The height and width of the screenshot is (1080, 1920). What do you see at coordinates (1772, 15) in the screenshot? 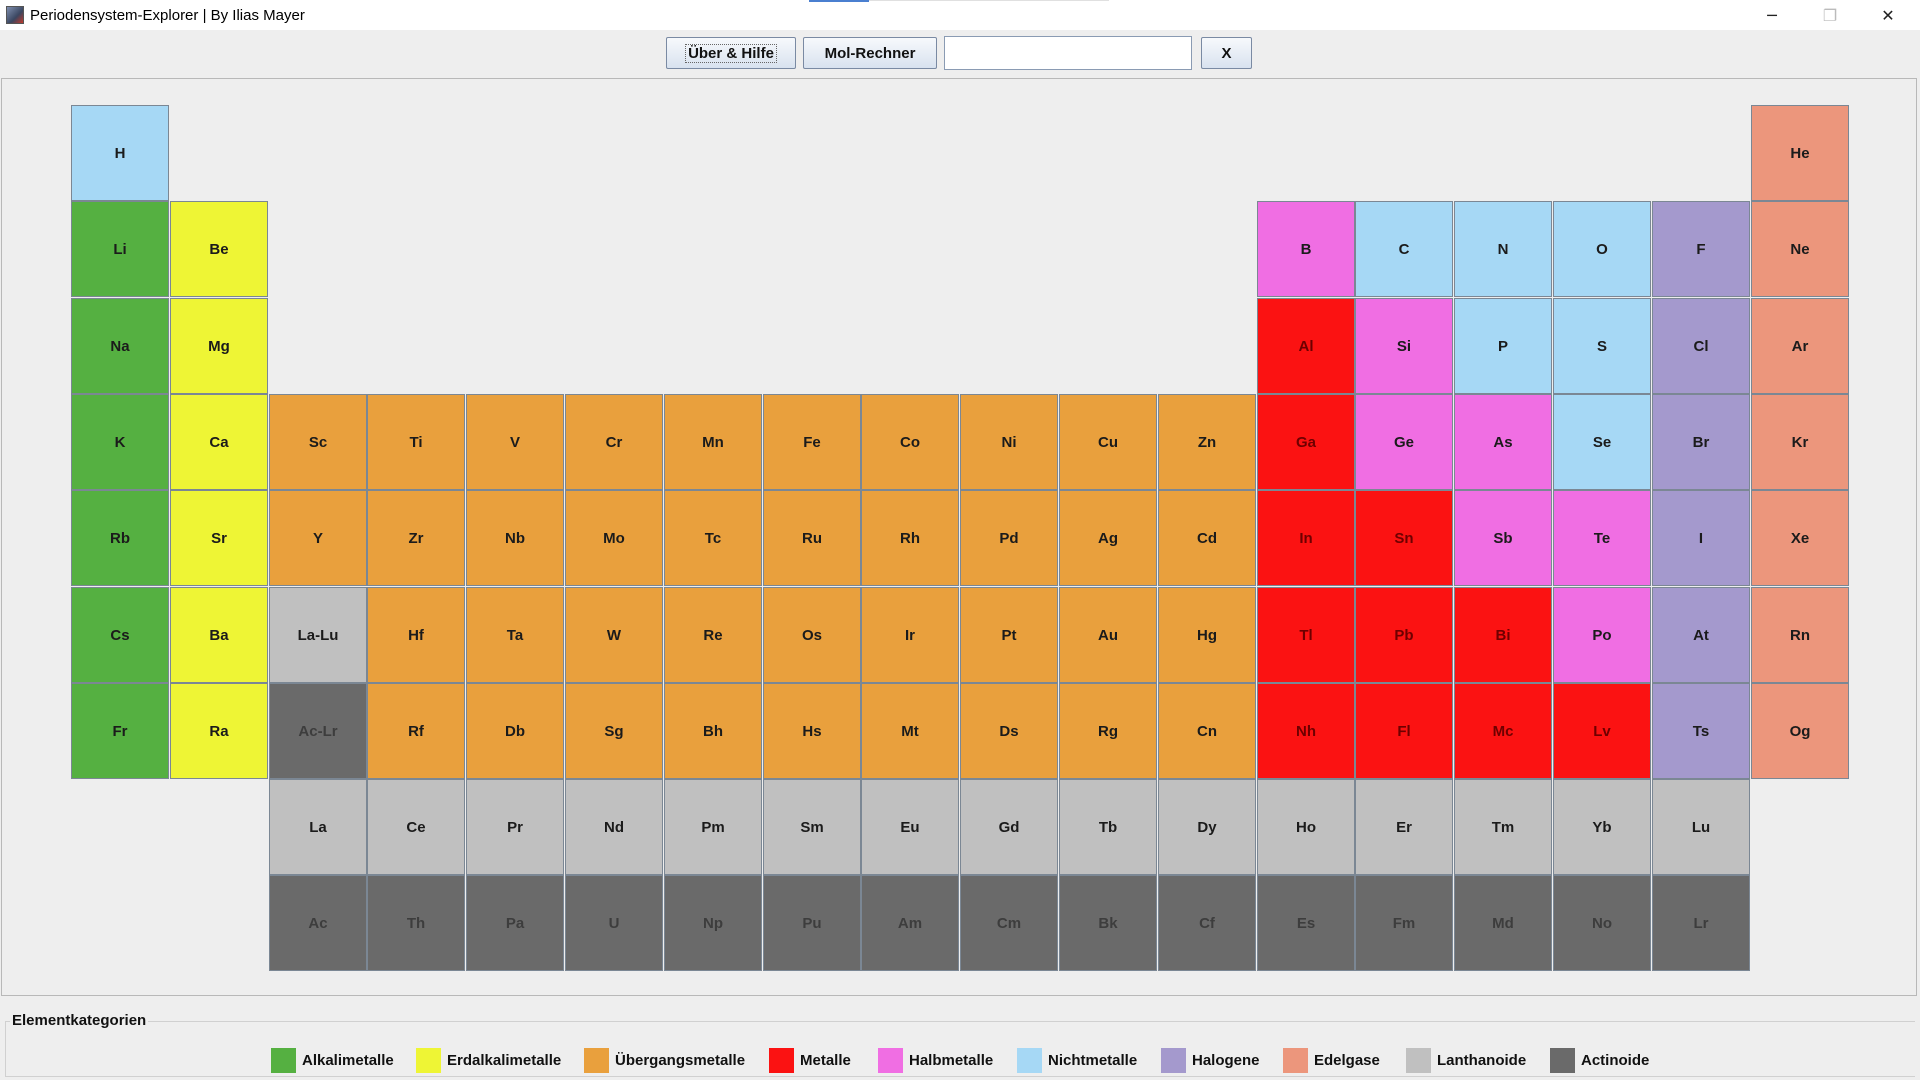
I see `minimize-button: ─` at bounding box center [1772, 15].